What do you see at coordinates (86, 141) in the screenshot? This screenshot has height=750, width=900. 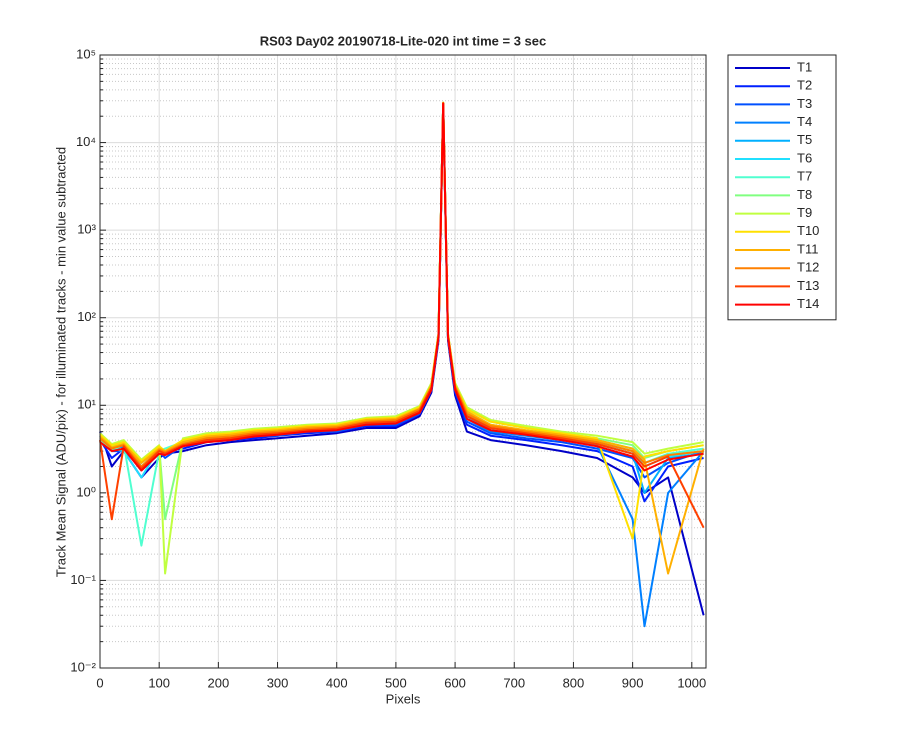 I see `y-tick-label: 10⁴` at bounding box center [86, 141].